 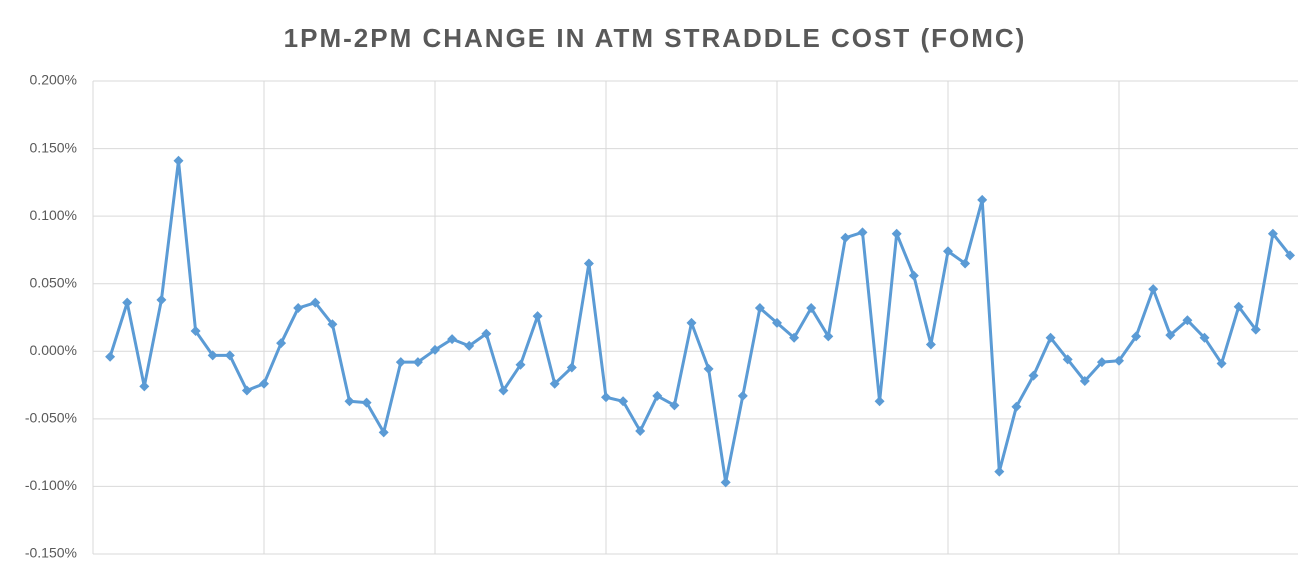 What do you see at coordinates (51, 485) in the screenshot?
I see `y-tick-label: -0.100%` at bounding box center [51, 485].